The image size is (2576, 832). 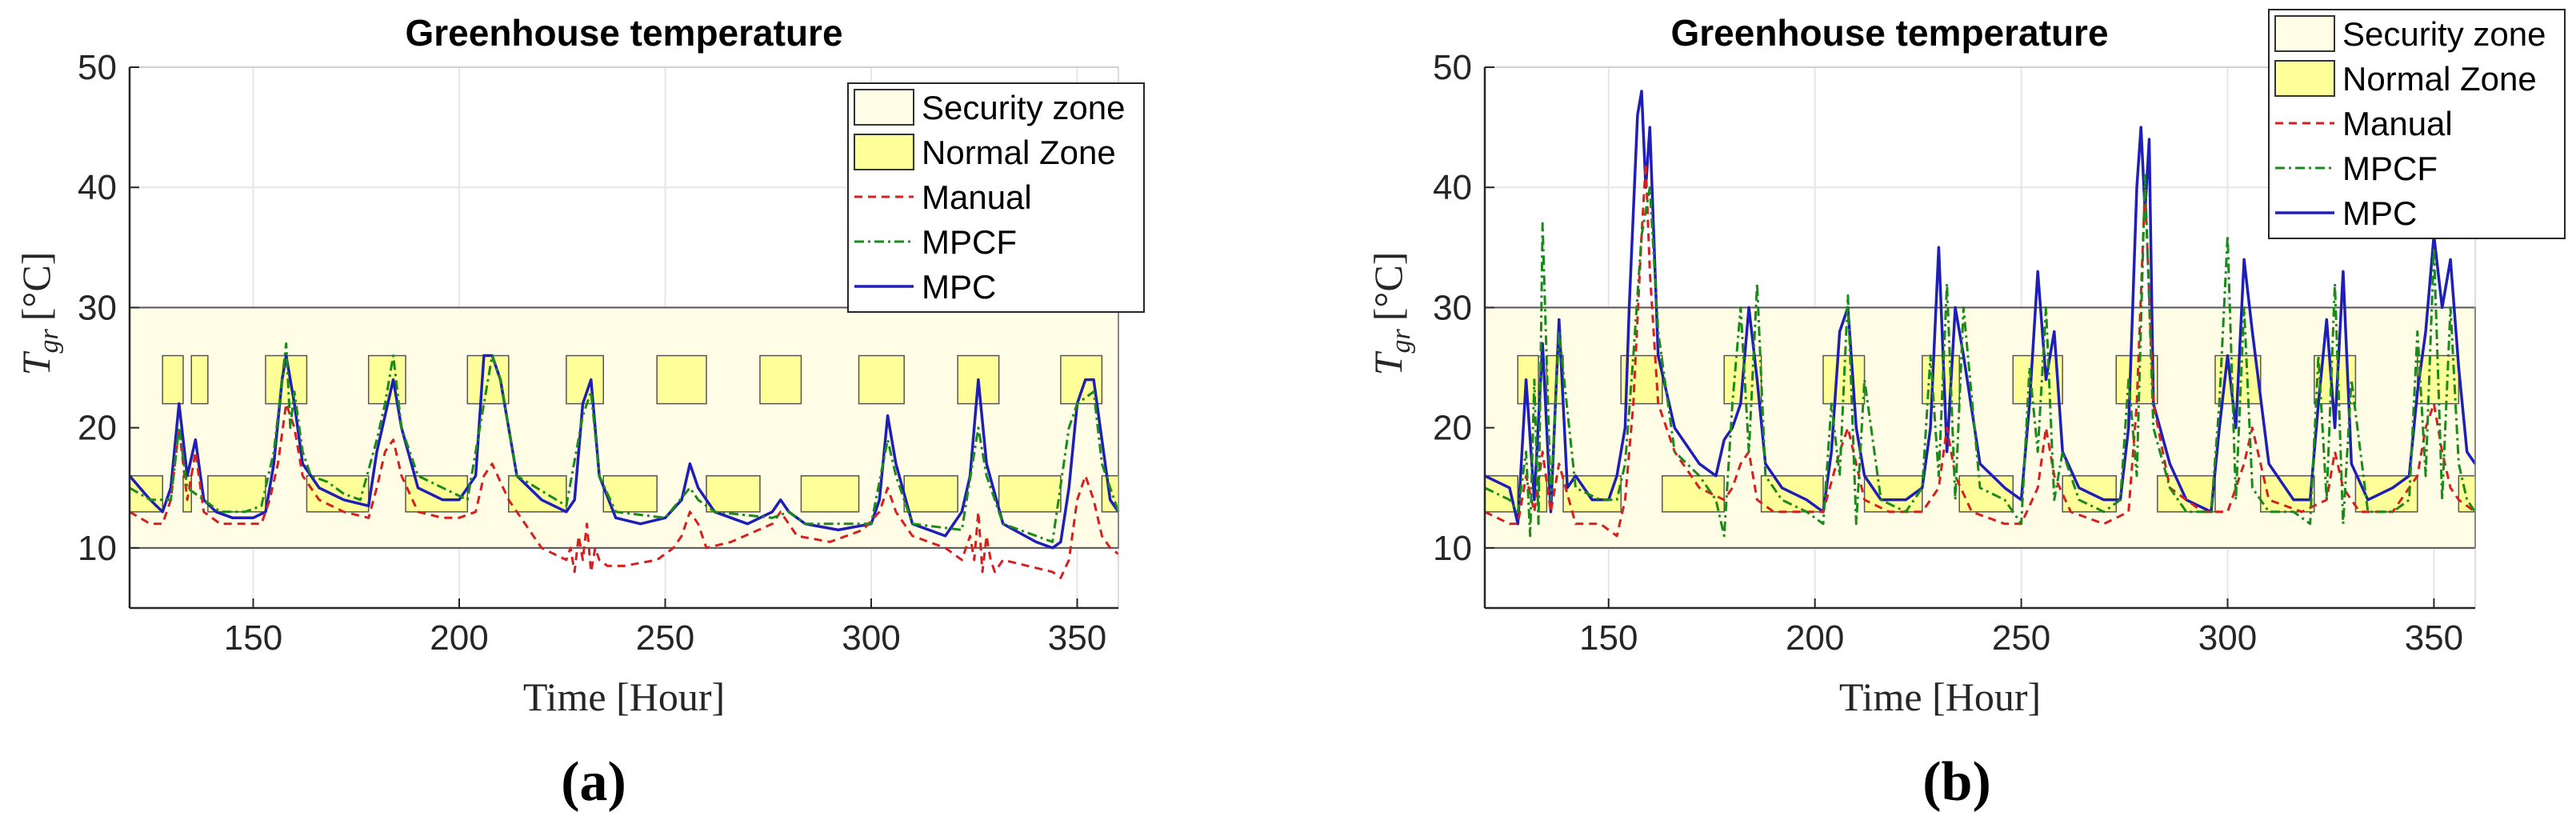 What do you see at coordinates (1388, 287) in the screenshot?
I see `y-axis-label-unit-b: [°C]` at bounding box center [1388, 287].